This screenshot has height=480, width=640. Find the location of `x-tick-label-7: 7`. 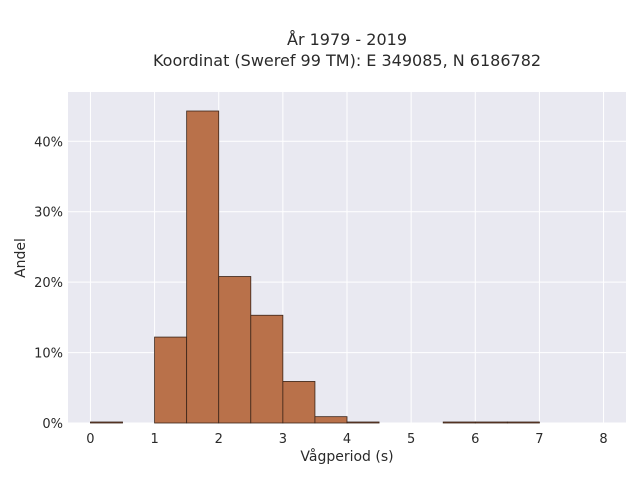

x-tick-label-7: 7 is located at coordinates (539, 439).